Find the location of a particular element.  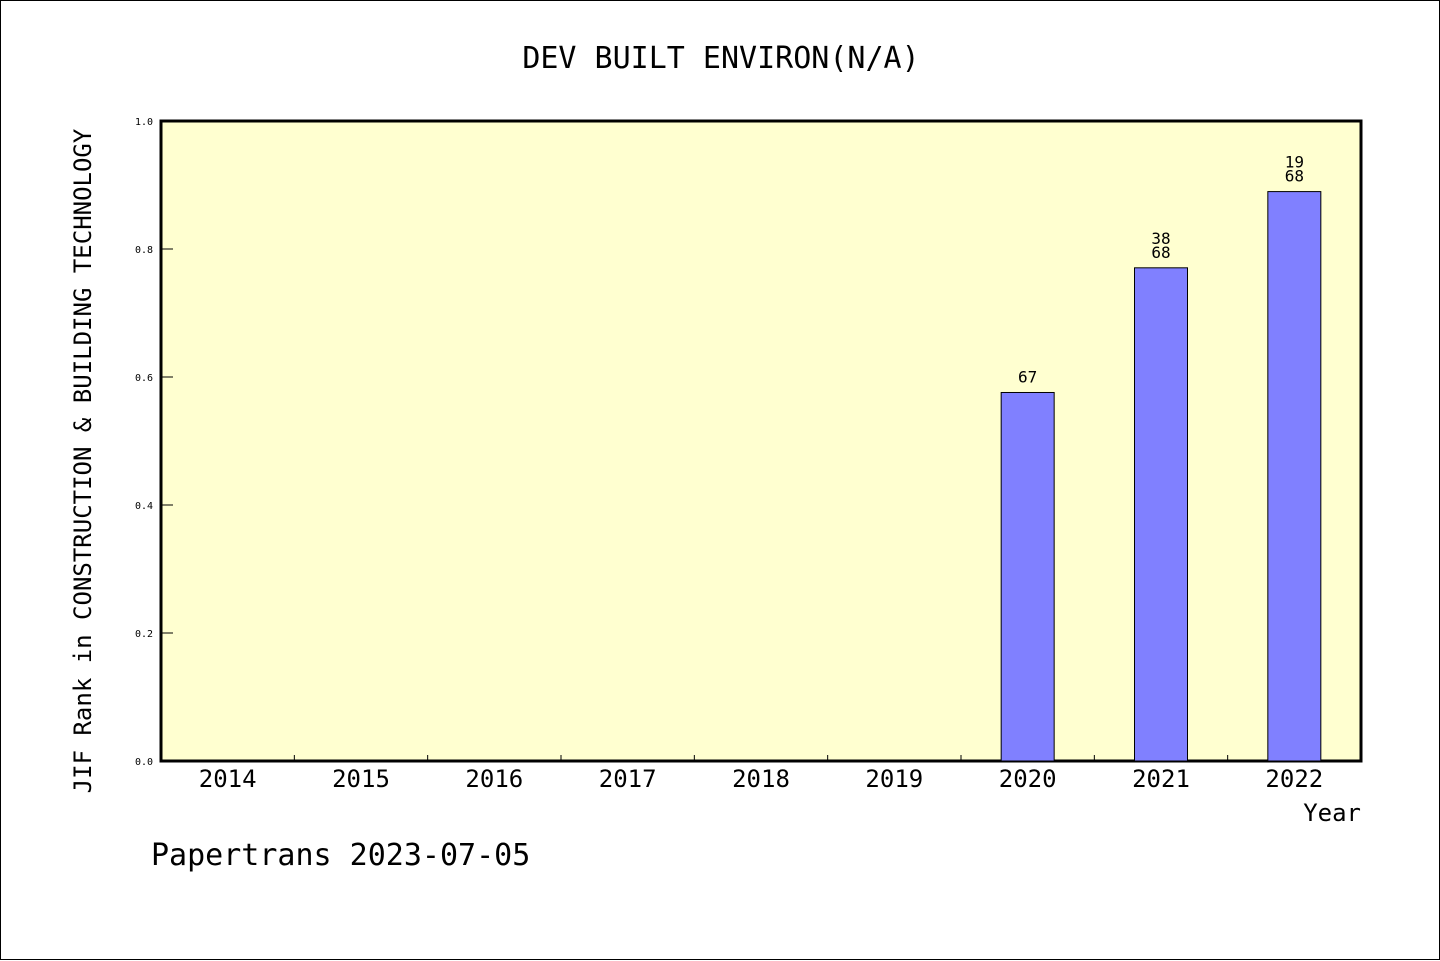

bar-label: 38 is located at coordinates (1160, 238).